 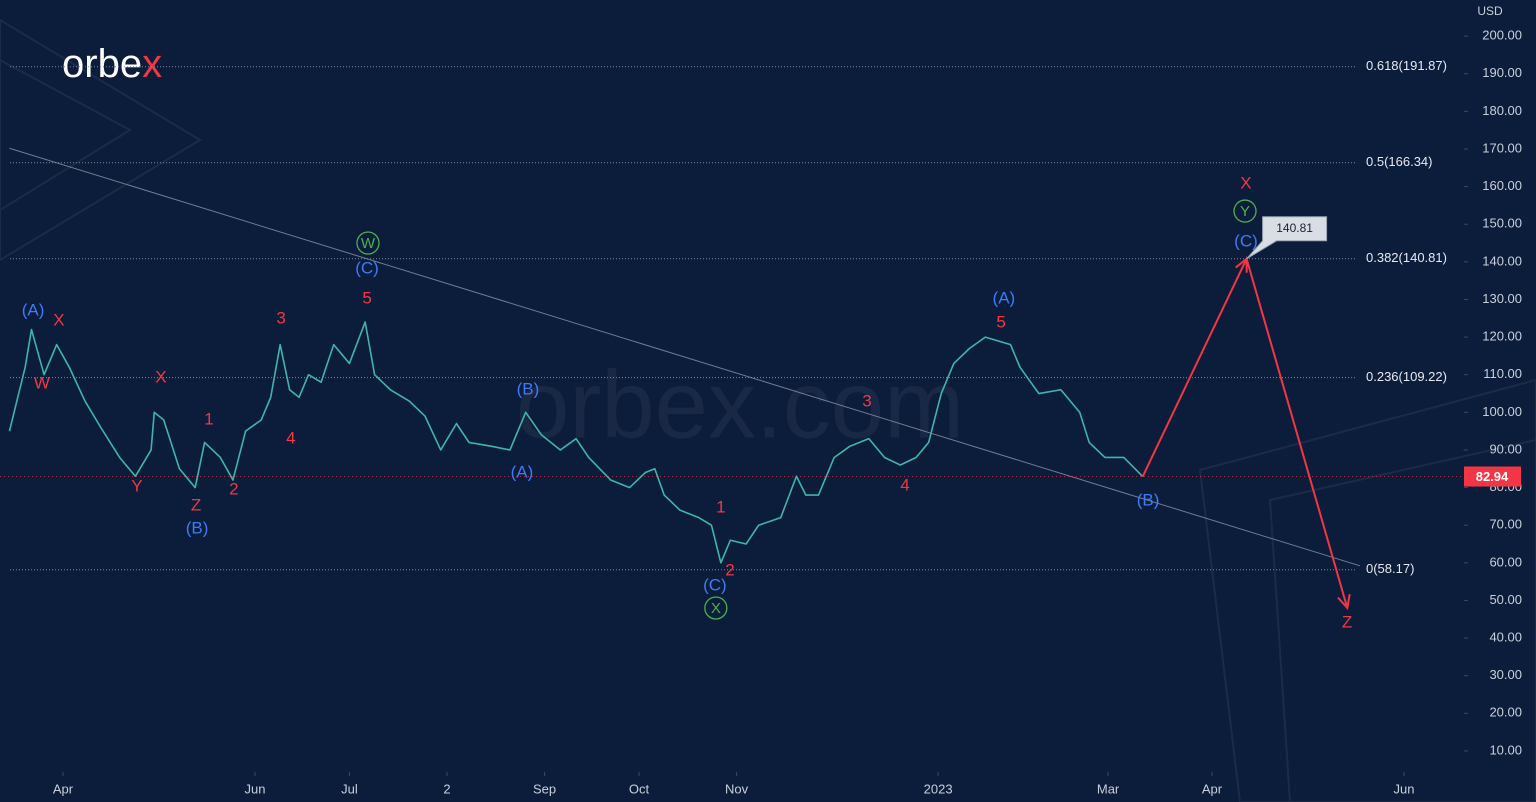 I want to click on y-tick-label: 140.00, so click(x=1502, y=260).